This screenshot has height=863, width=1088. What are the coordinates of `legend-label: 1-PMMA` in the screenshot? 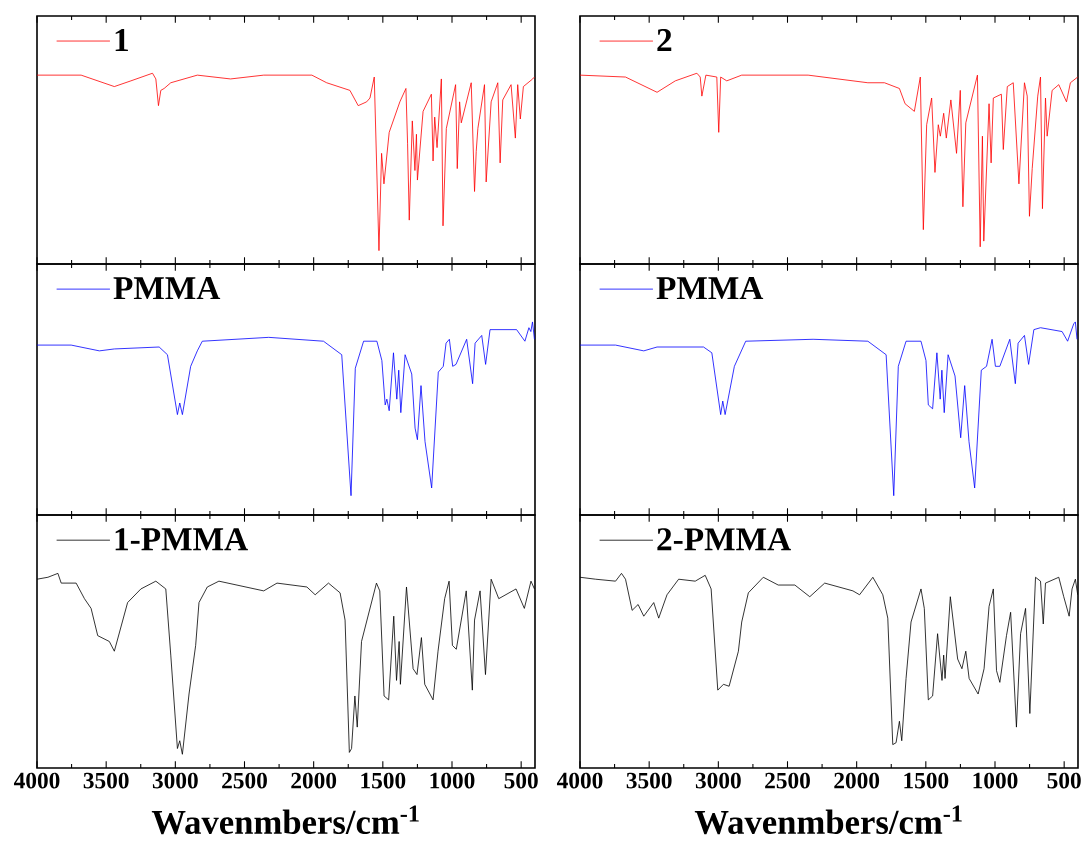 It's located at (181, 539).